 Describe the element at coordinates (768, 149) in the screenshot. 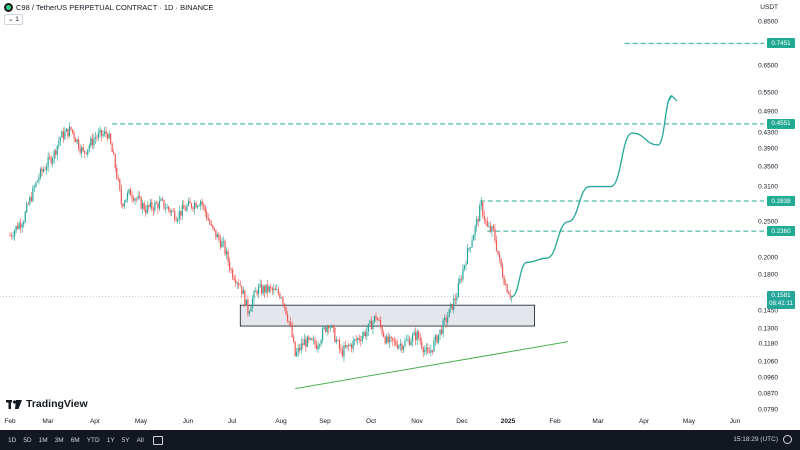

I see `price-axis-tick: 0.3900` at that location.